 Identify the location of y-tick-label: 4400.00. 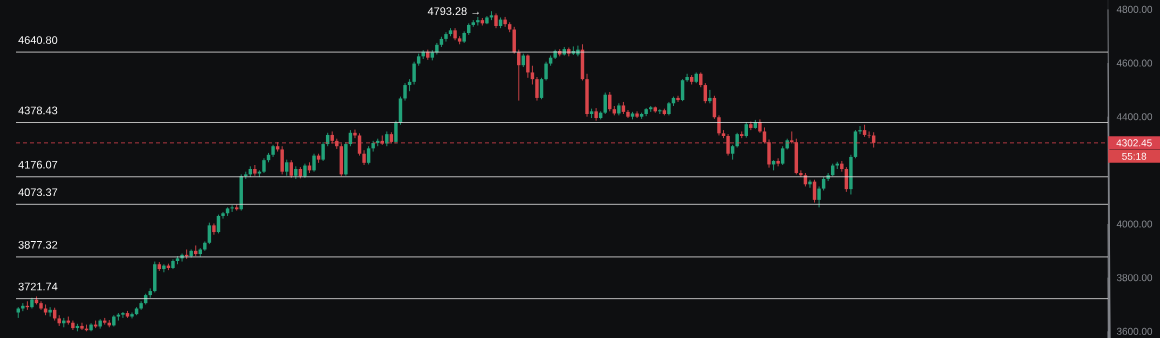
(1134, 117).